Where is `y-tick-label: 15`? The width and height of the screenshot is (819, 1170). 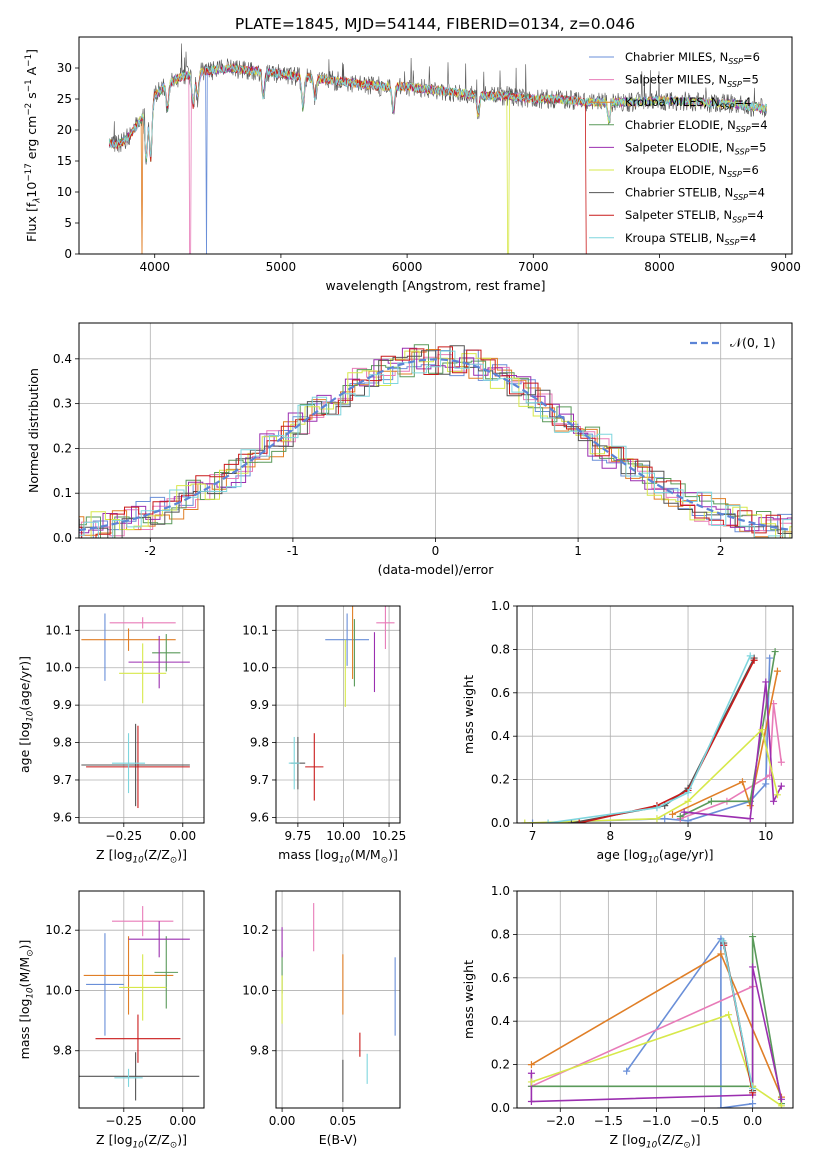 y-tick-label: 15 is located at coordinates (64, 161).